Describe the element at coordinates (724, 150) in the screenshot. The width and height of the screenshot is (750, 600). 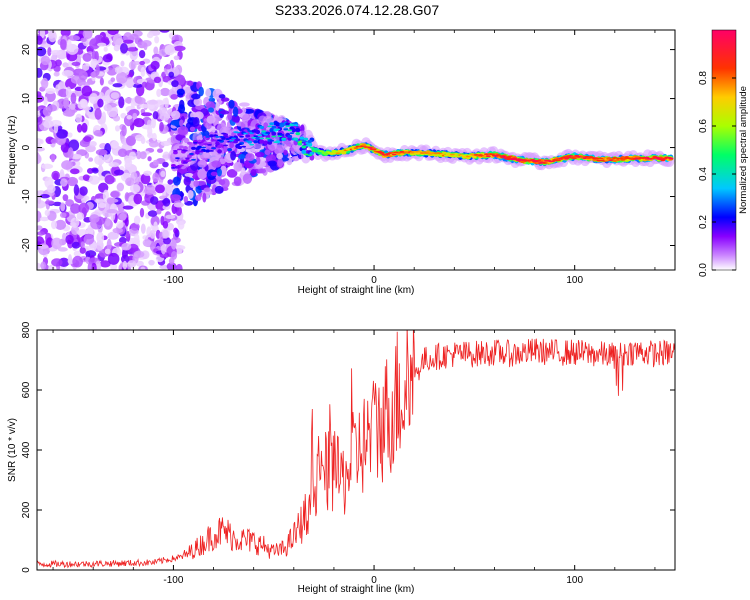
I see `colorbar-gradient` at that location.